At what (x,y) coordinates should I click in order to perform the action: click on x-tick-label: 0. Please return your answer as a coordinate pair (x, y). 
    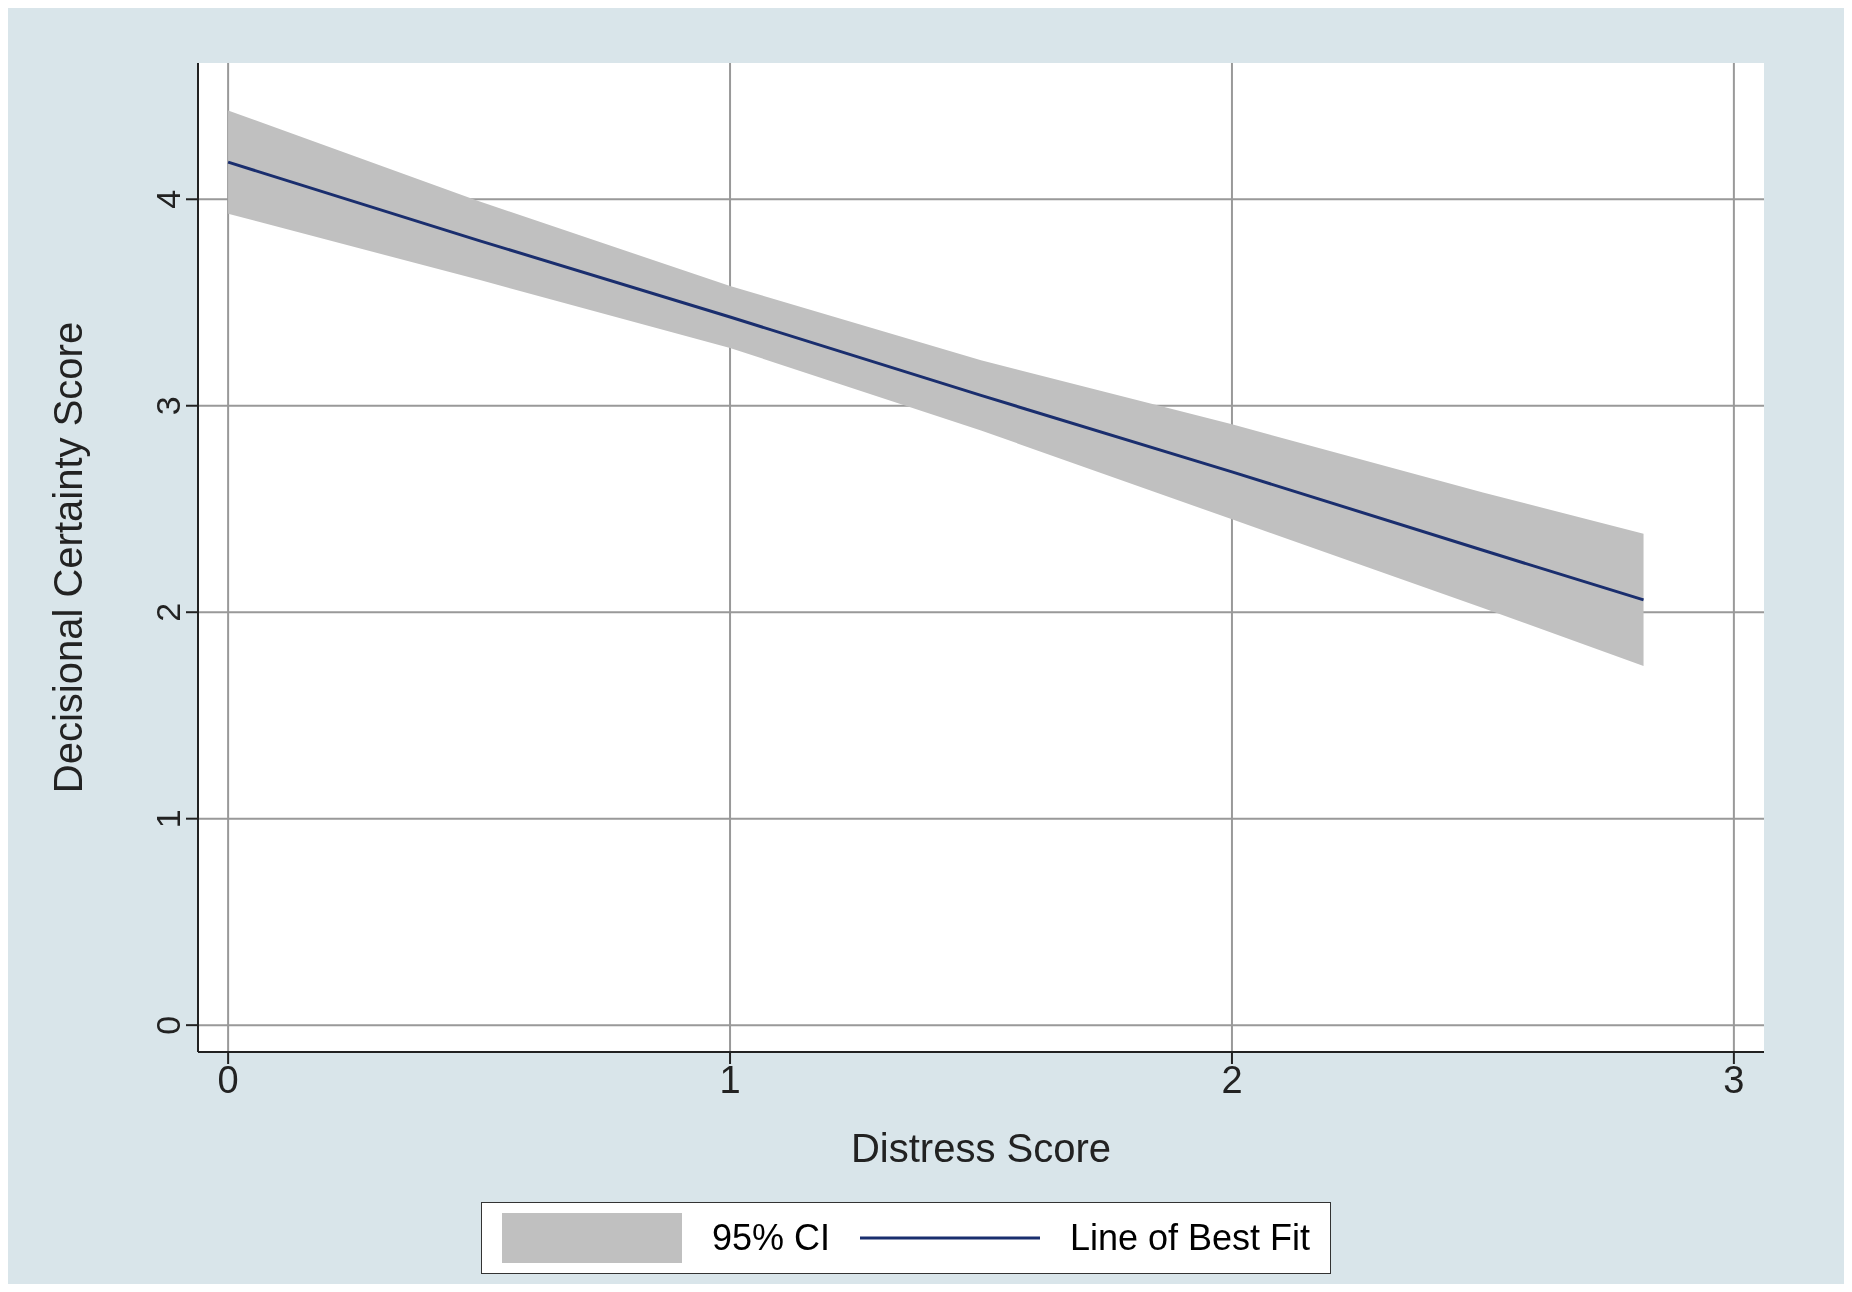
    Looking at the image, I should click on (228, 1079).